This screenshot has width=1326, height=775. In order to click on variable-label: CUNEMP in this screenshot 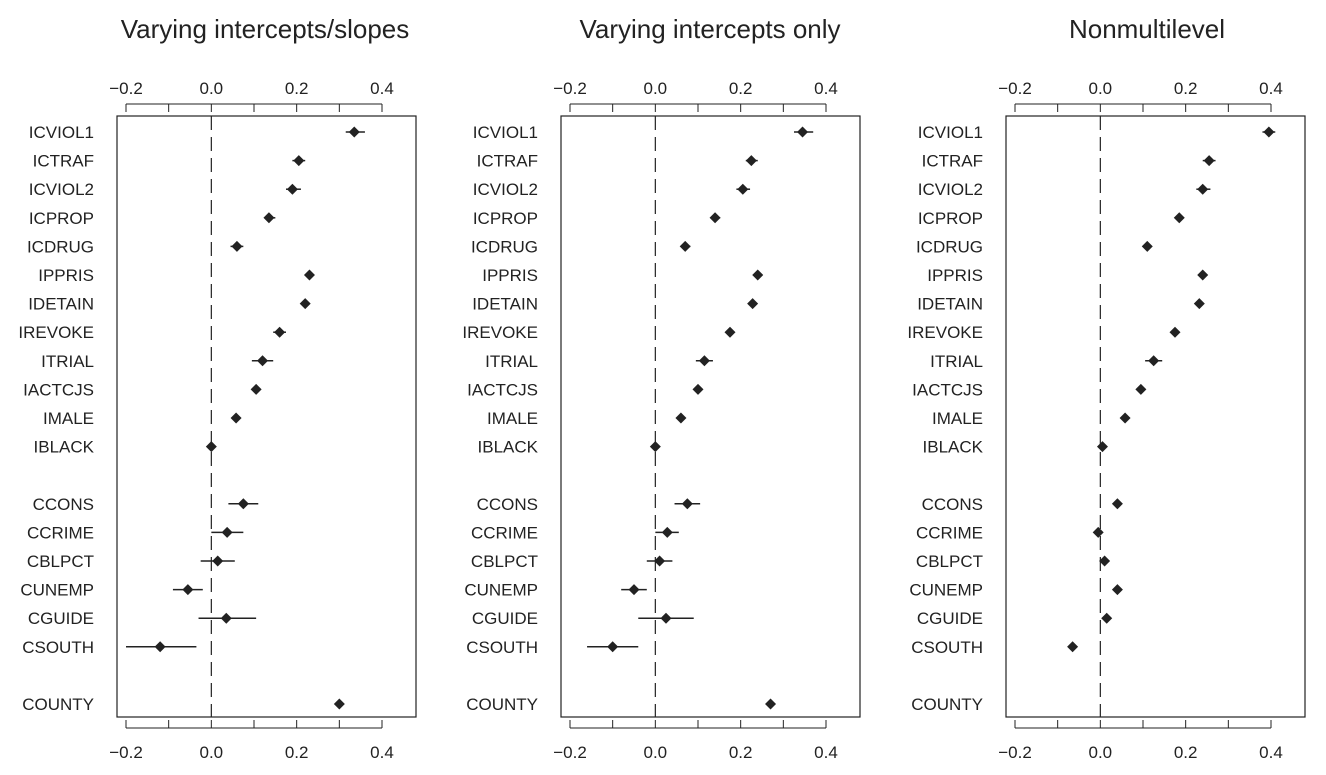, I will do `click(501, 590)`.